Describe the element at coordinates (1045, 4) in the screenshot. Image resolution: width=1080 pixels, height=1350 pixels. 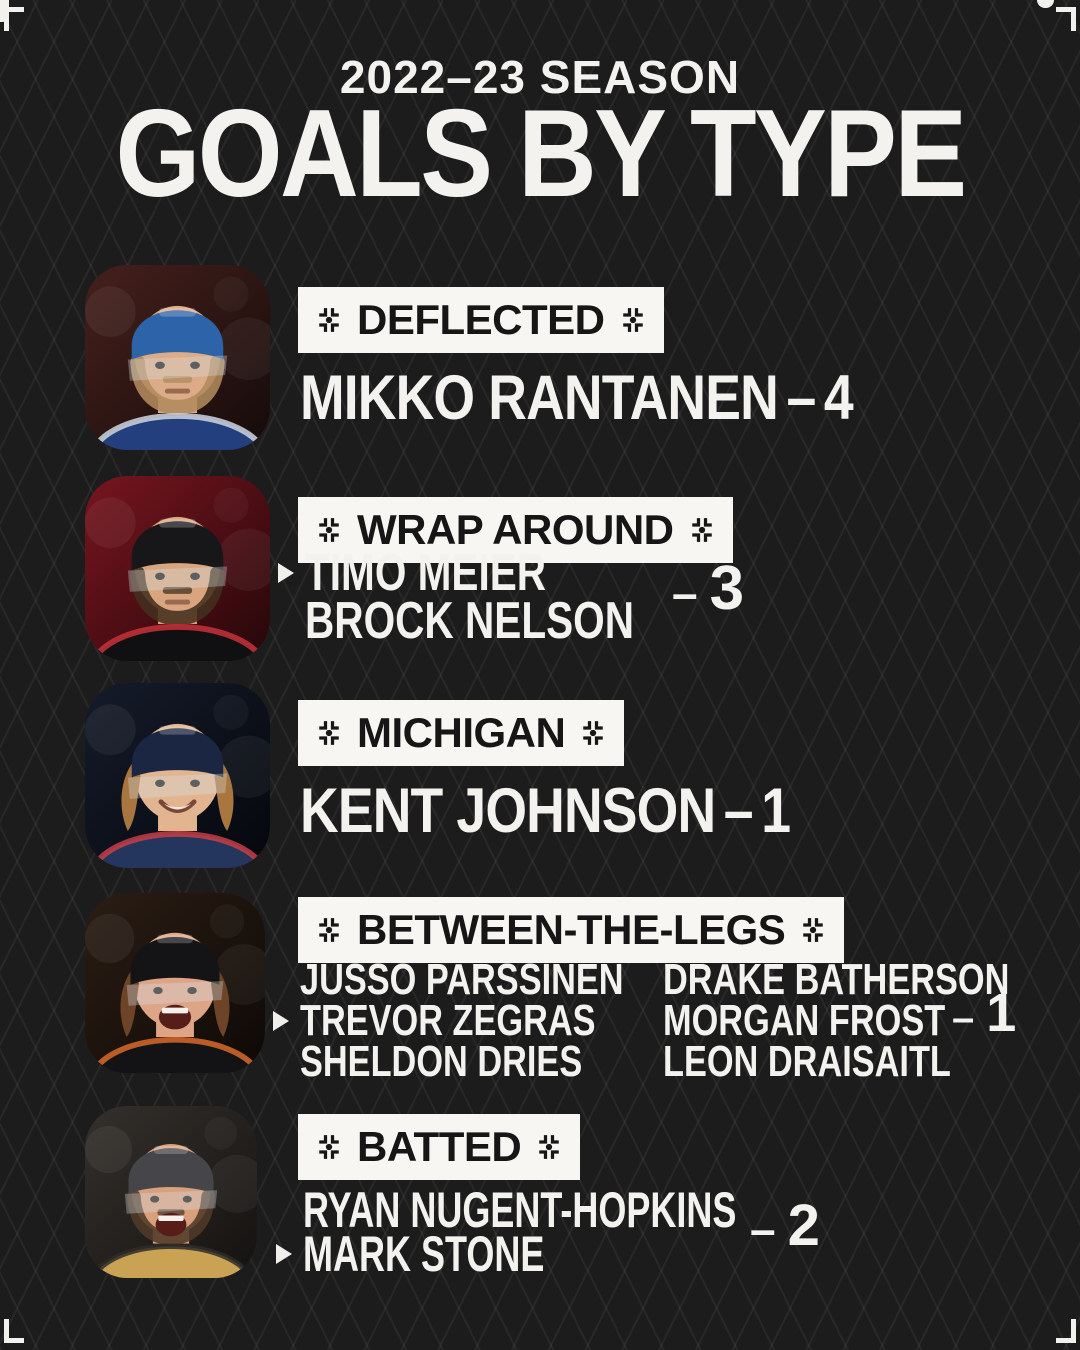
I see `edge-decoration-right-icon` at that location.